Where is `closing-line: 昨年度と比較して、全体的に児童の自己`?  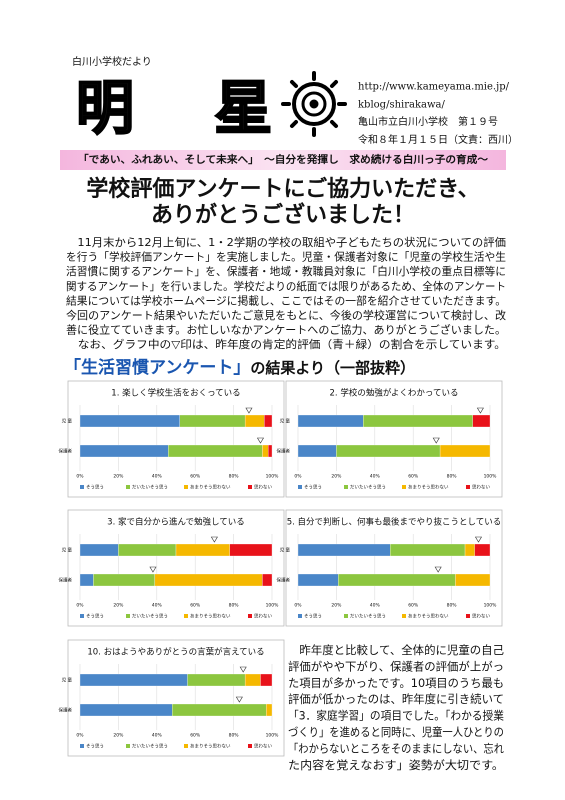 closing-line: 昨年度と比較して、全体的に児童の自己 is located at coordinates (396, 650).